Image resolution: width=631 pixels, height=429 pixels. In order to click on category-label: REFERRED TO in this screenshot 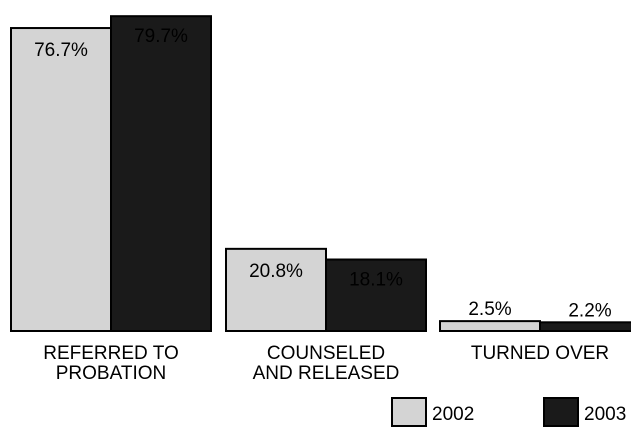, I will do `click(111, 353)`.